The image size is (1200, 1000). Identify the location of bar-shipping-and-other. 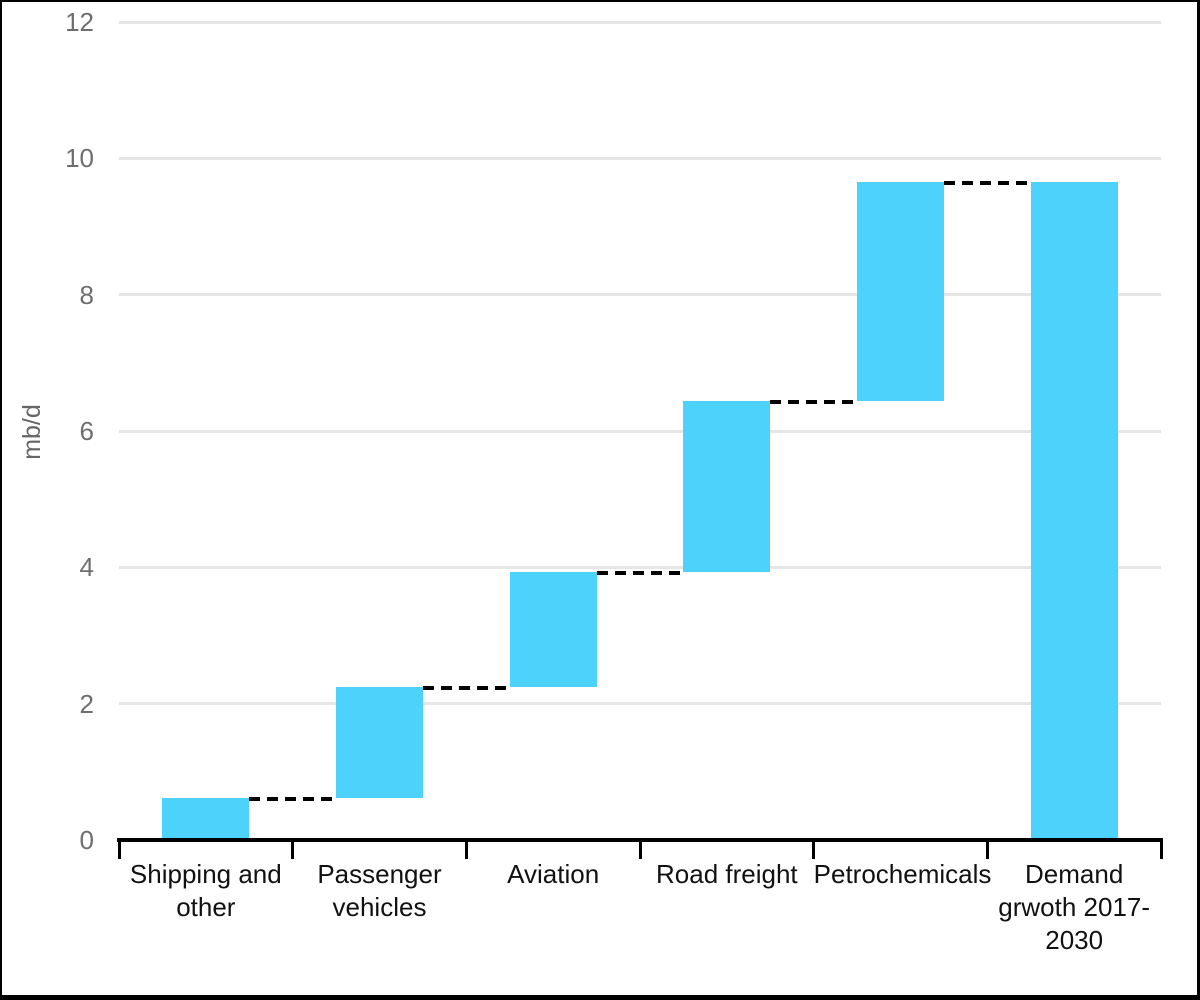
(206, 818).